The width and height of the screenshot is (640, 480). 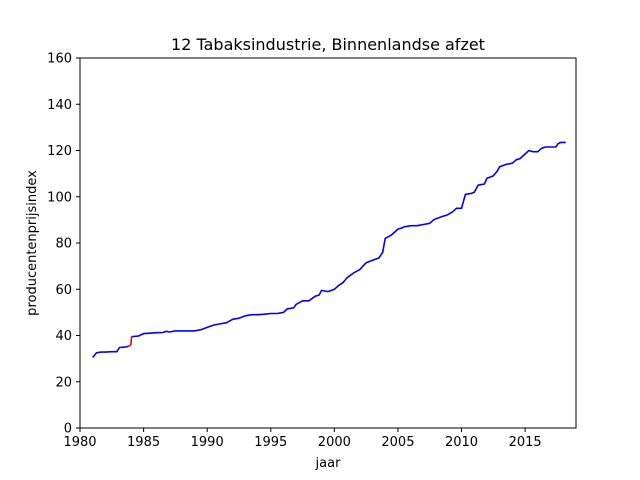 I want to click on y-tick-label: 100, so click(x=59, y=197).